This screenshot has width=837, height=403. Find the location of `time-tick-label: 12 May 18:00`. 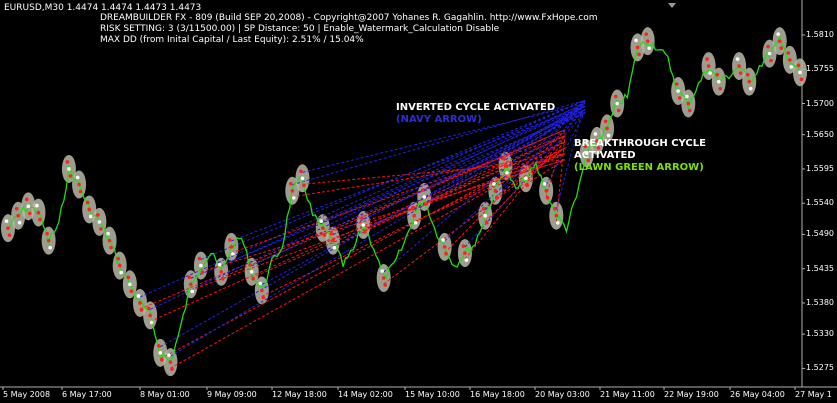

time-tick-label: 12 May 18:00 is located at coordinates (299, 394).